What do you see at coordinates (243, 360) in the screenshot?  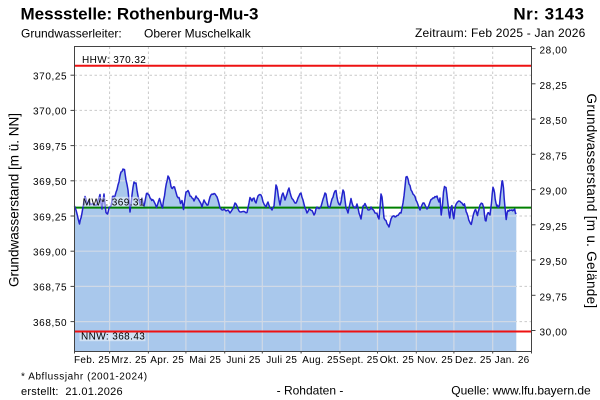 I see `svg-text: Juni 25` at bounding box center [243, 360].